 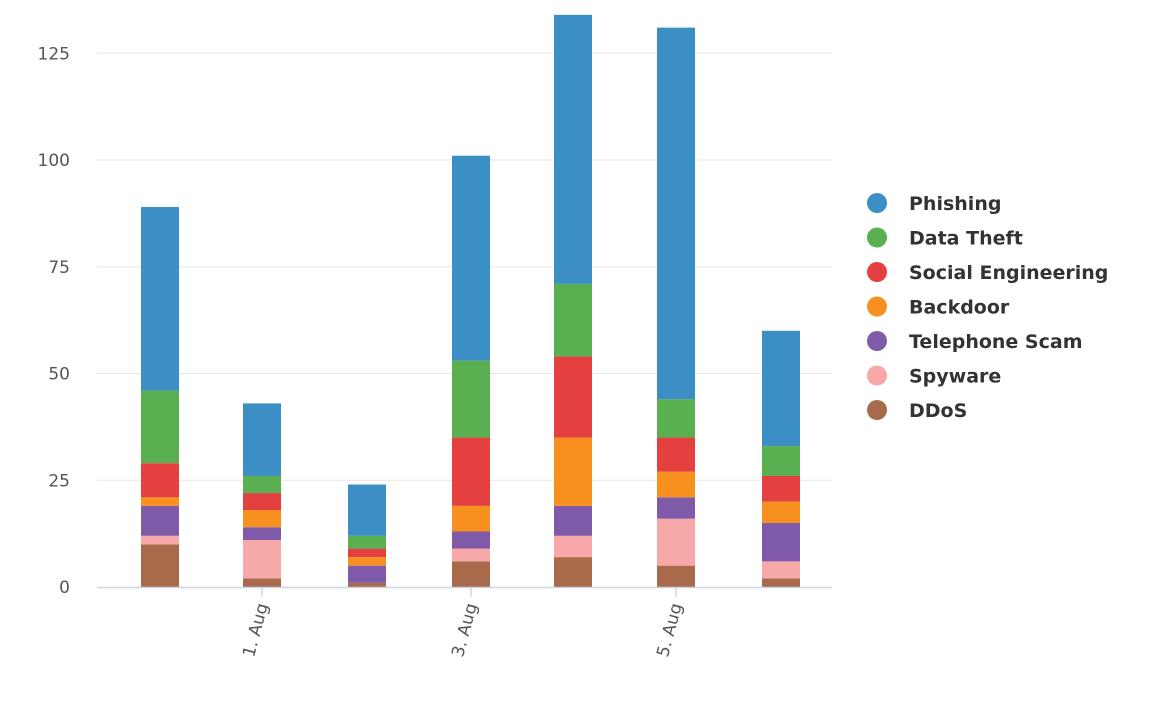 I want to click on legend-label: Telephone Scam, so click(x=996, y=342).